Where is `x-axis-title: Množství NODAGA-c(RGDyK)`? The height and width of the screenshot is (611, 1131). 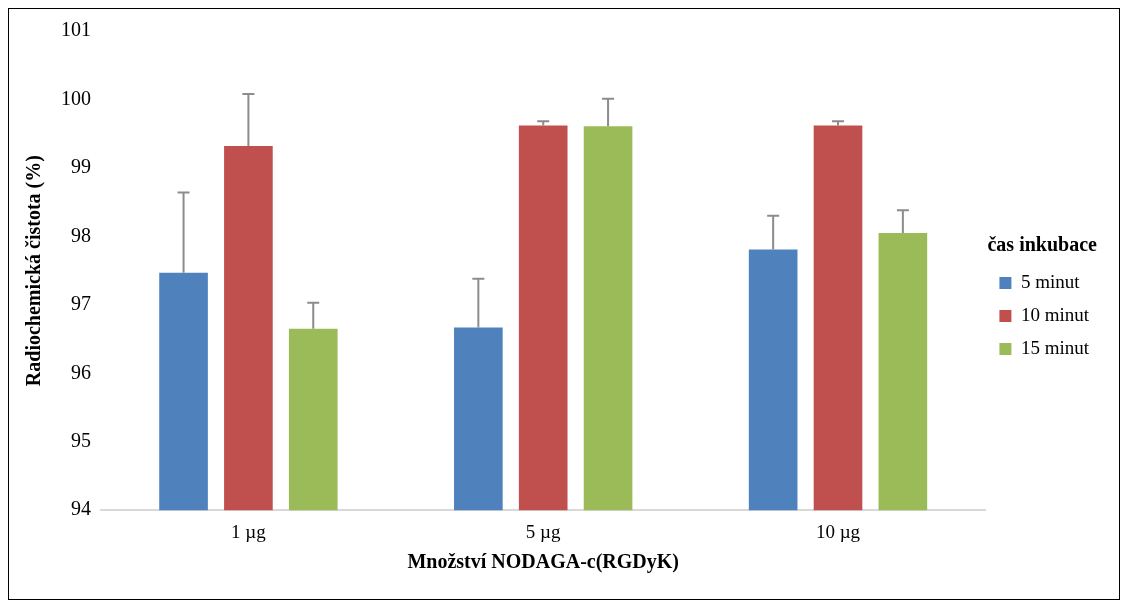
x-axis-title: Množství NODAGA-c(RGDyK) is located at coordinates (543, 562).